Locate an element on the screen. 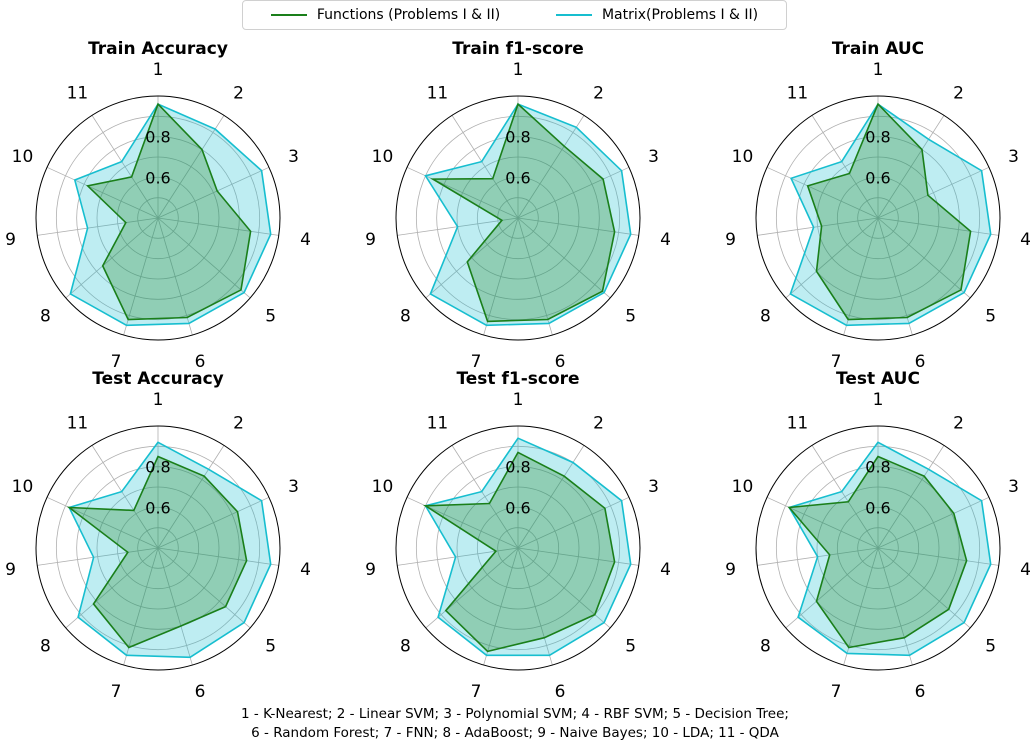 This screenshot has height=750, width=1030. legend-swatch-matrix is located at coordinates (573, 15).